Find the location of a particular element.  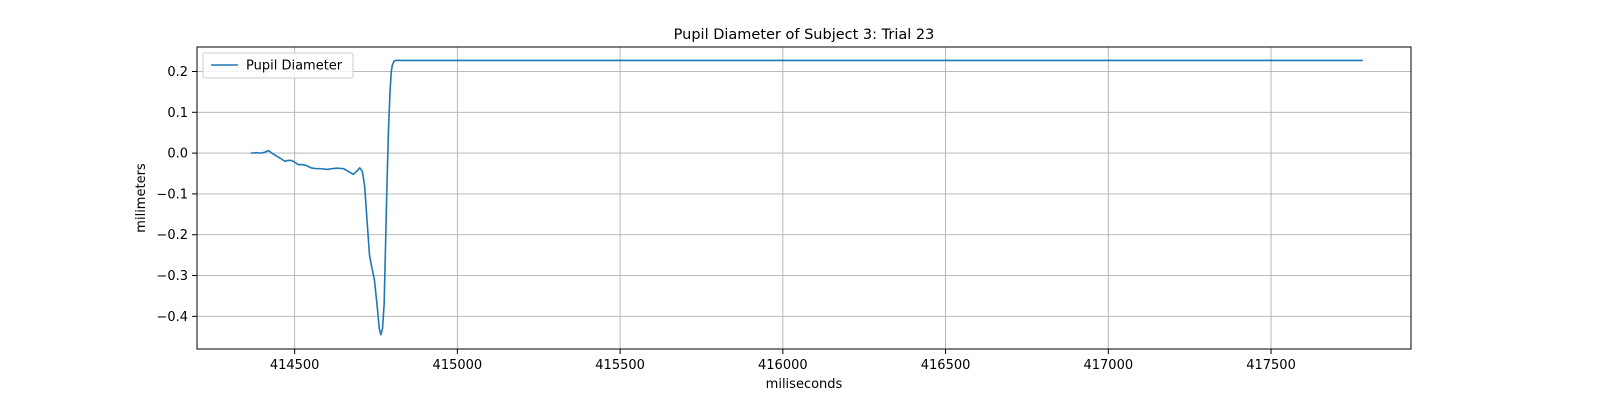

y-tick-label: −0.2 is located at coordinates (172, 235).